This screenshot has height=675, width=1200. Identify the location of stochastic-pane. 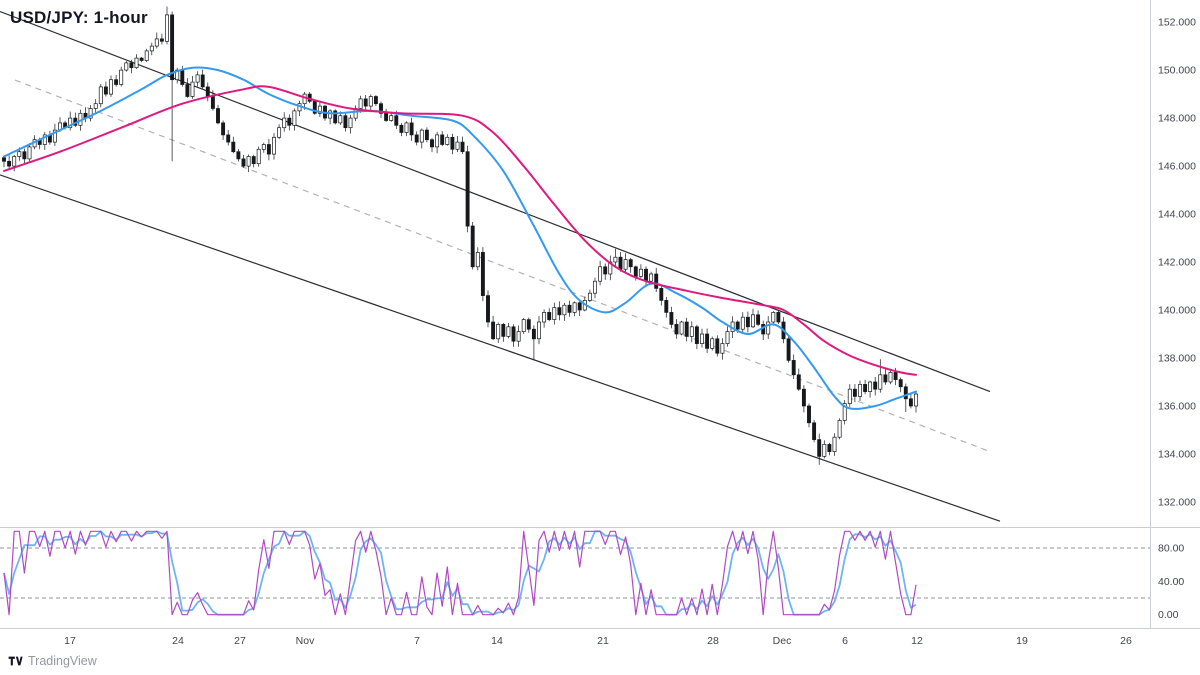
(575, 573).